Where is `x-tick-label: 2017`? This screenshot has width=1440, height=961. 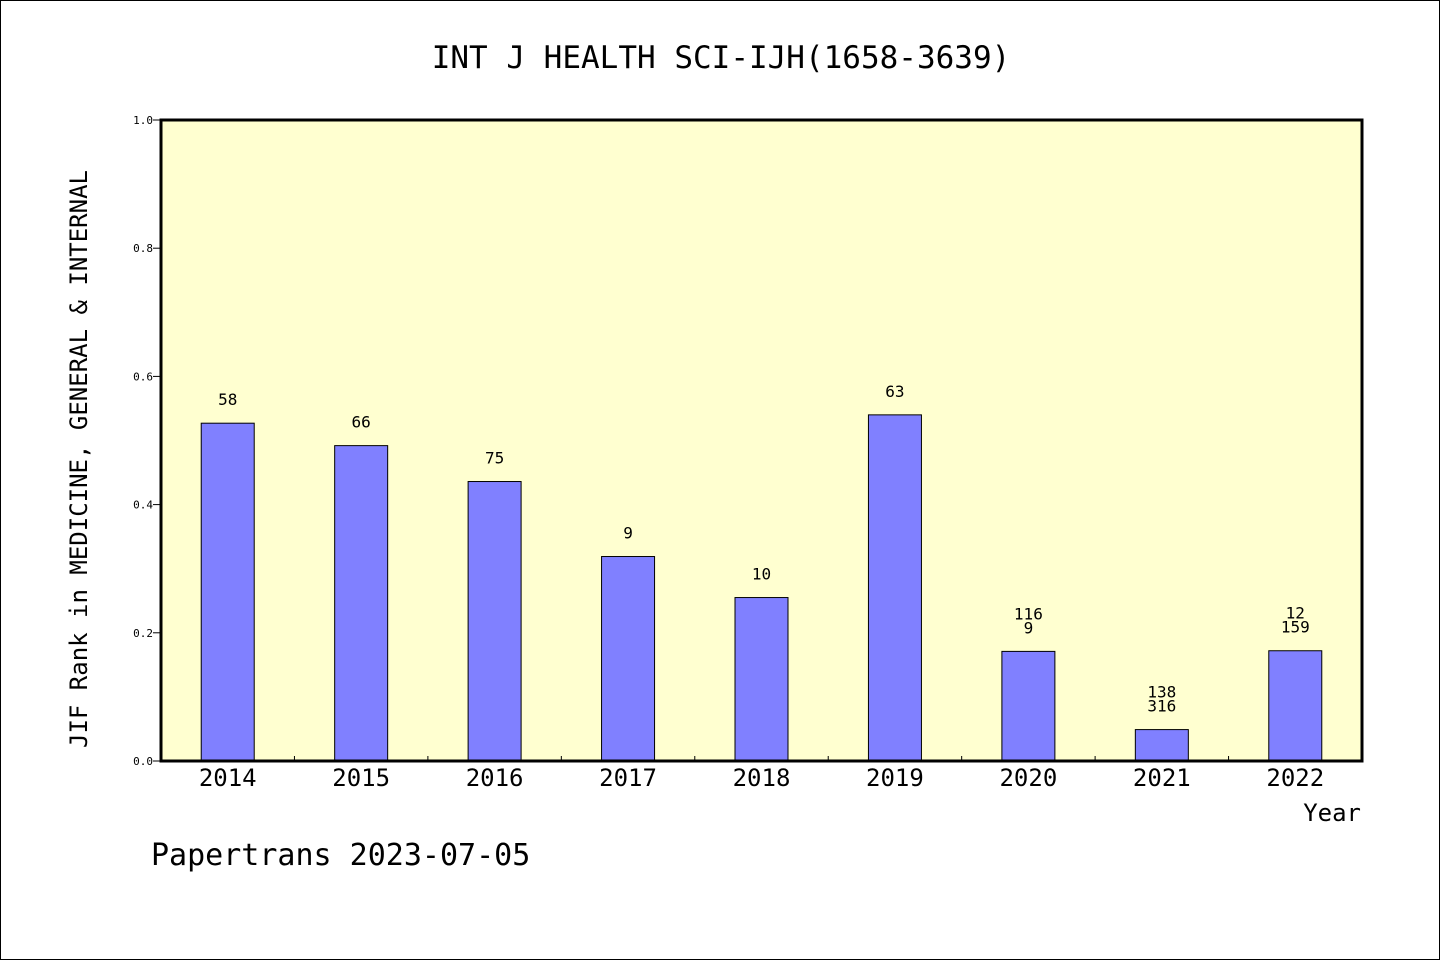 x-tick-label: 2017 is located at coordinates (628, 778).